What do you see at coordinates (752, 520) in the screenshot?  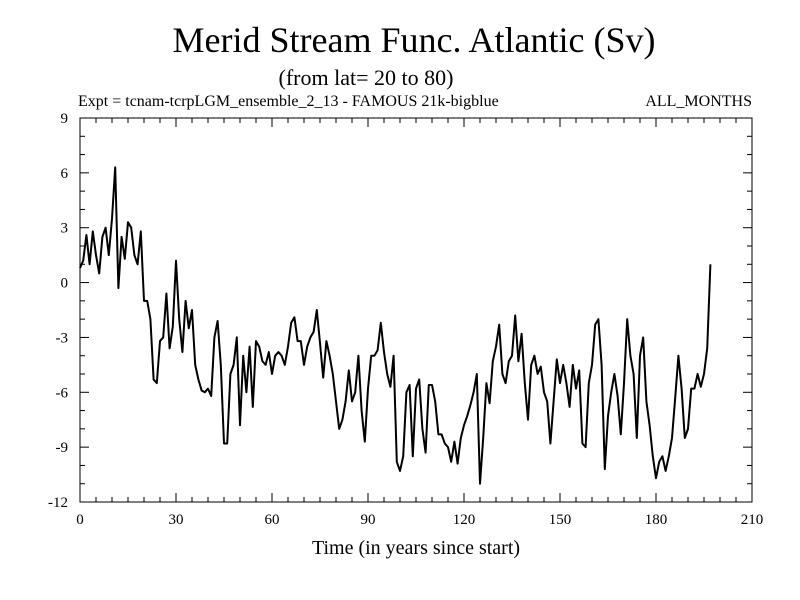 I see `x-tick-label: 210` at bounding box center [752, 520].